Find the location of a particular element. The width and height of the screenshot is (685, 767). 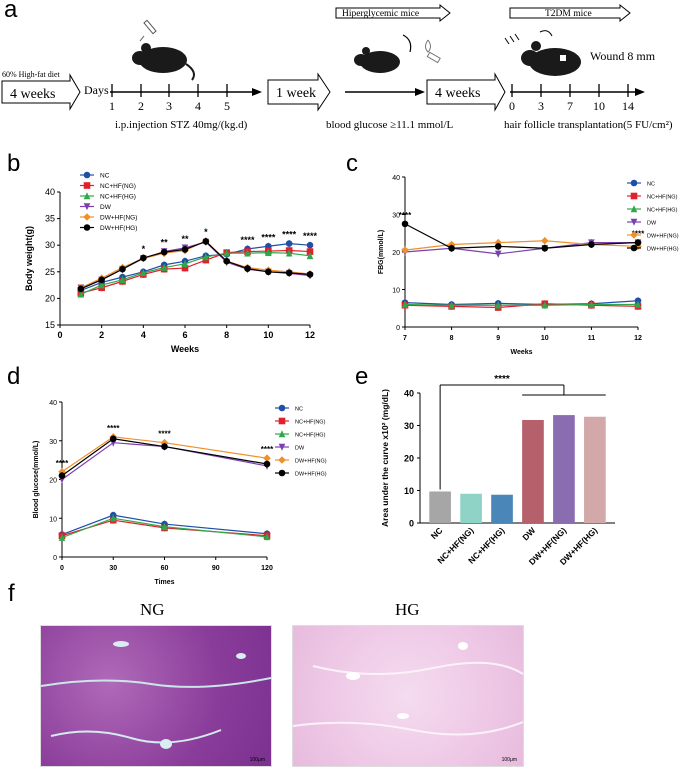

weeks2-text: 4 weeks is located at coordinates (458, 93).